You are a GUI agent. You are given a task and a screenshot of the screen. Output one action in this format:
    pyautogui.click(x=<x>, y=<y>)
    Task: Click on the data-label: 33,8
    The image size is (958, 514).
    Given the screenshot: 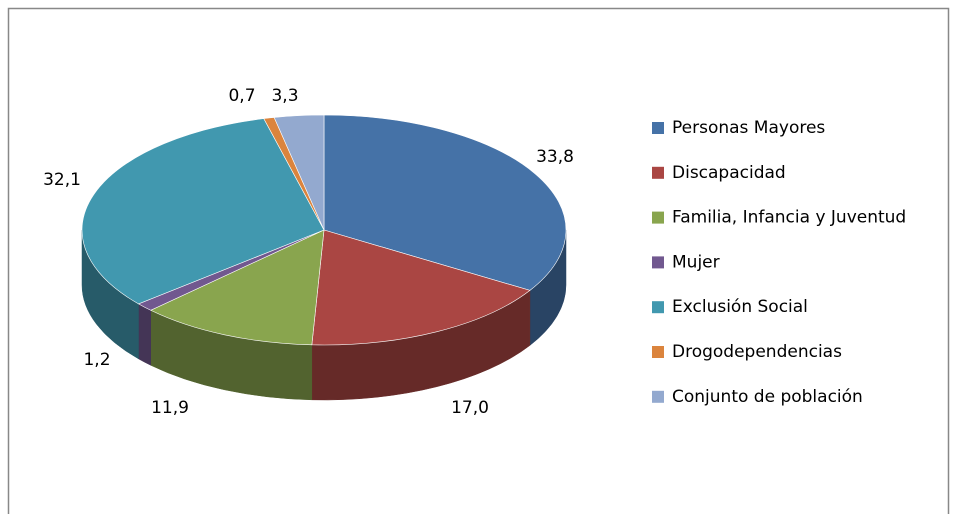 What is the action you would take?
    pyautogui.click(x=555, y=157)
    